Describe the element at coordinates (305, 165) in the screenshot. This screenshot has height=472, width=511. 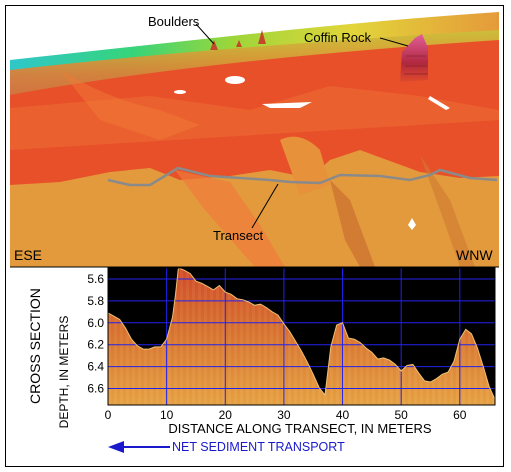
I see `sand-crest` at that location.